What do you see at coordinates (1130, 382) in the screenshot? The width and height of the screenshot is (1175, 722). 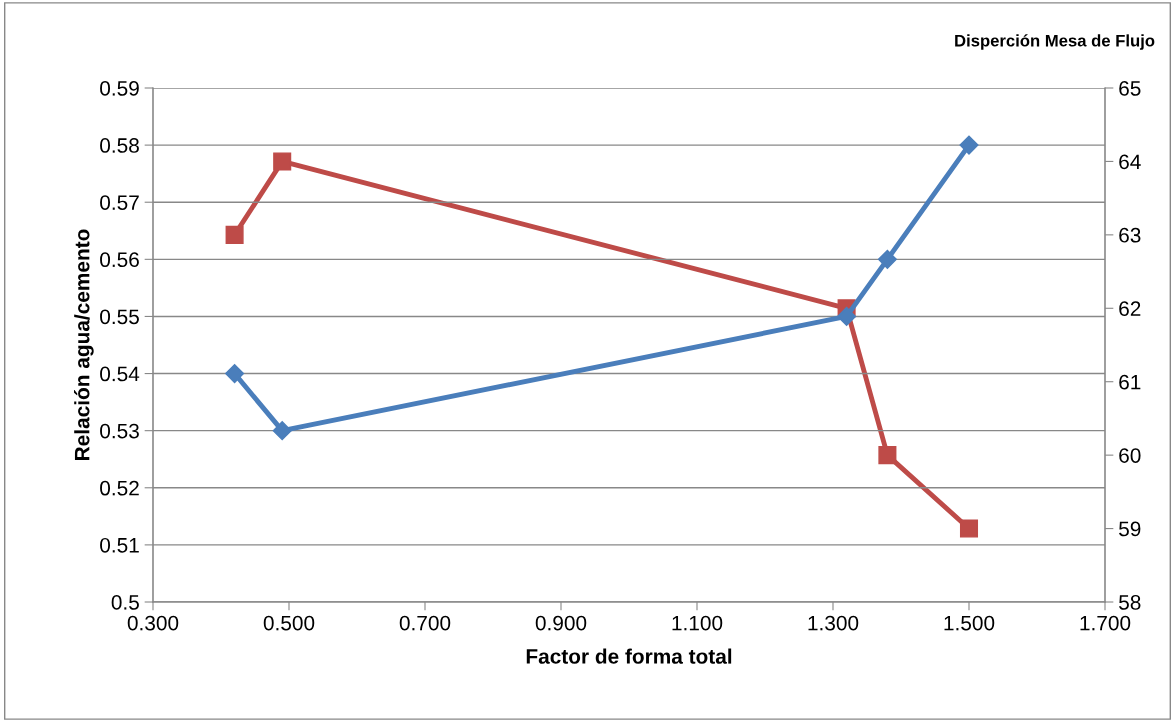 I see `y2-tick-label: 61` at bounding box center [1130, 382].